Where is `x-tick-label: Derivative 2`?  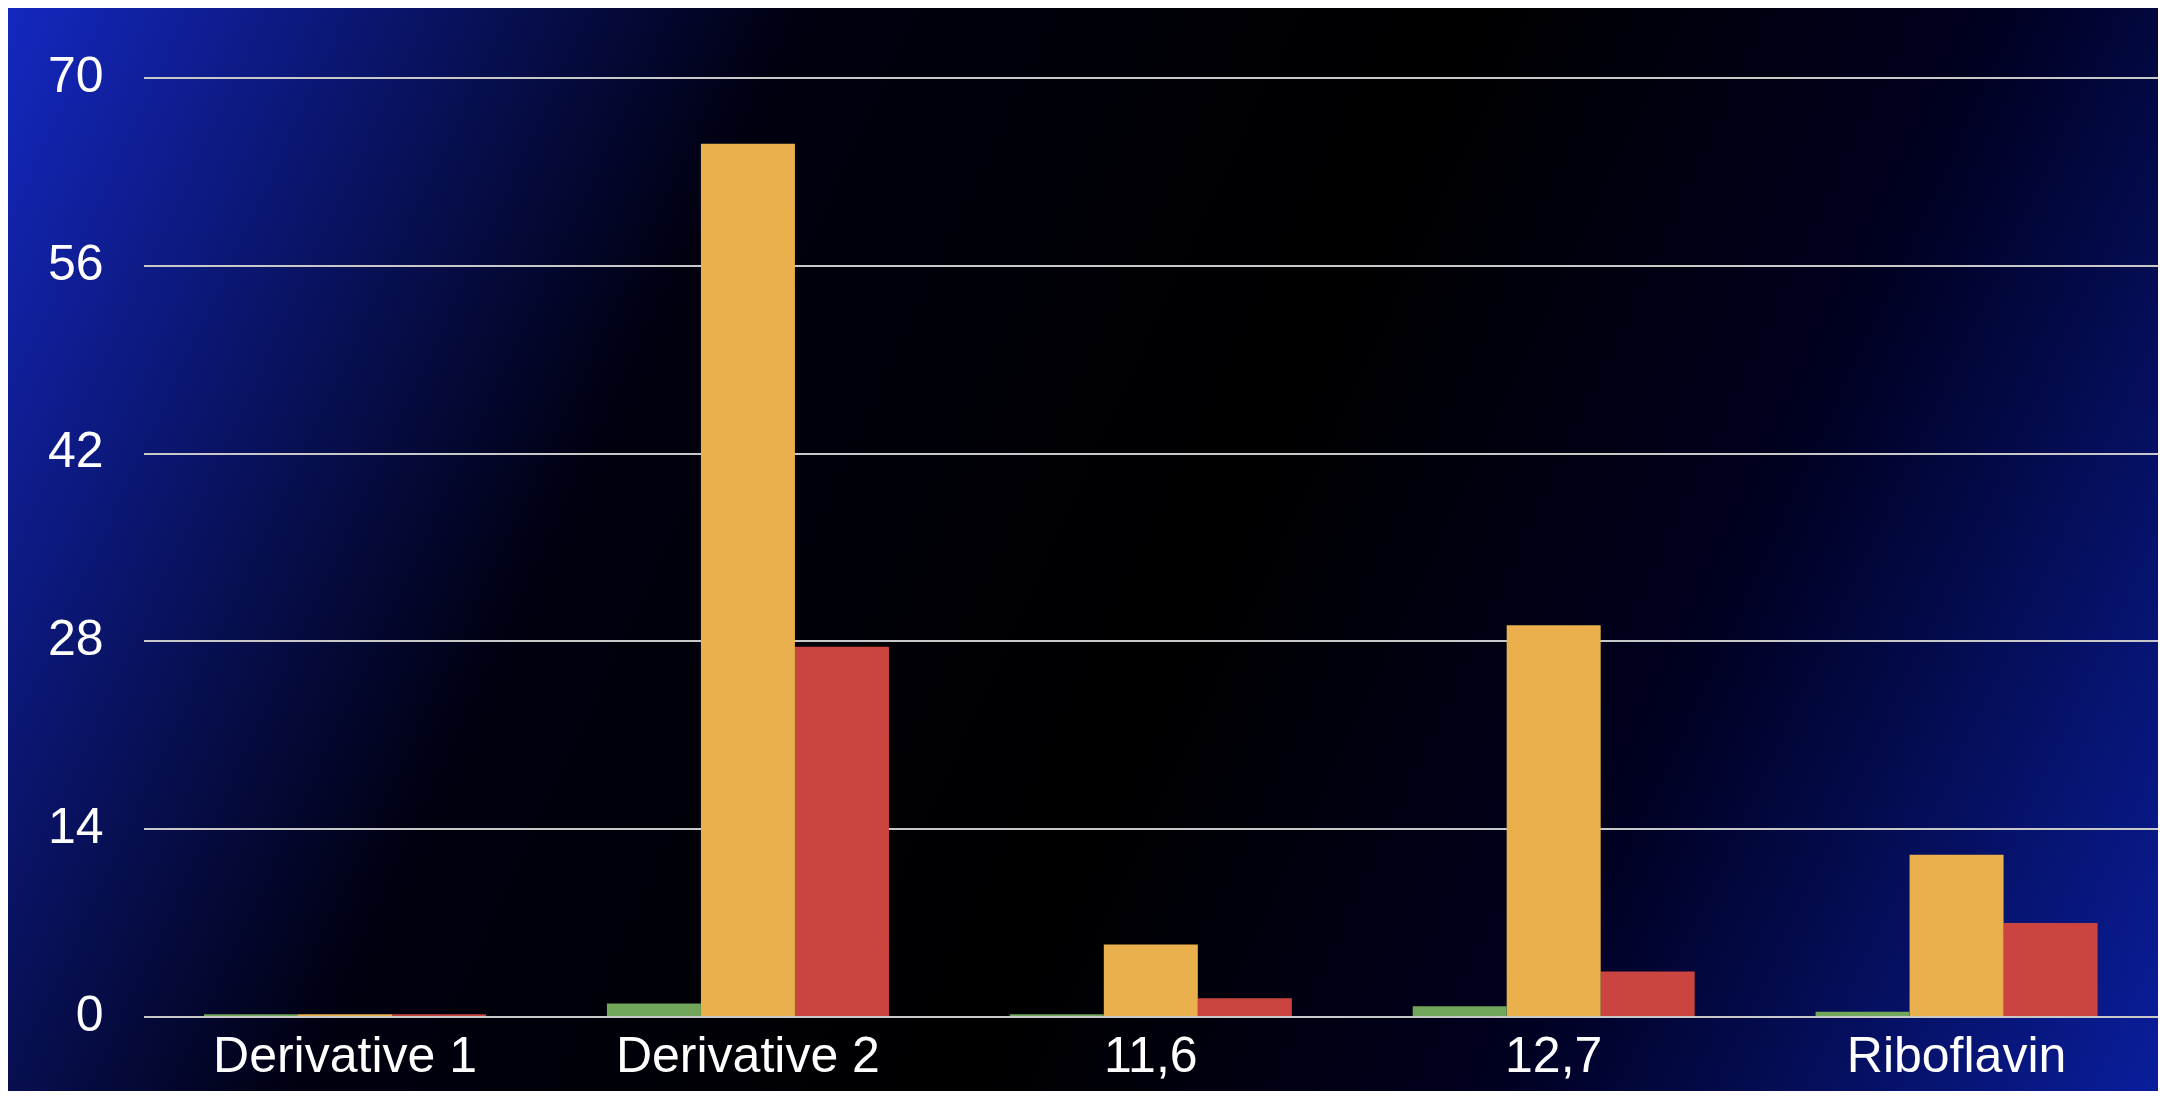 x-tick-label: Derivative 2 is located at coordinates (747, 1054).